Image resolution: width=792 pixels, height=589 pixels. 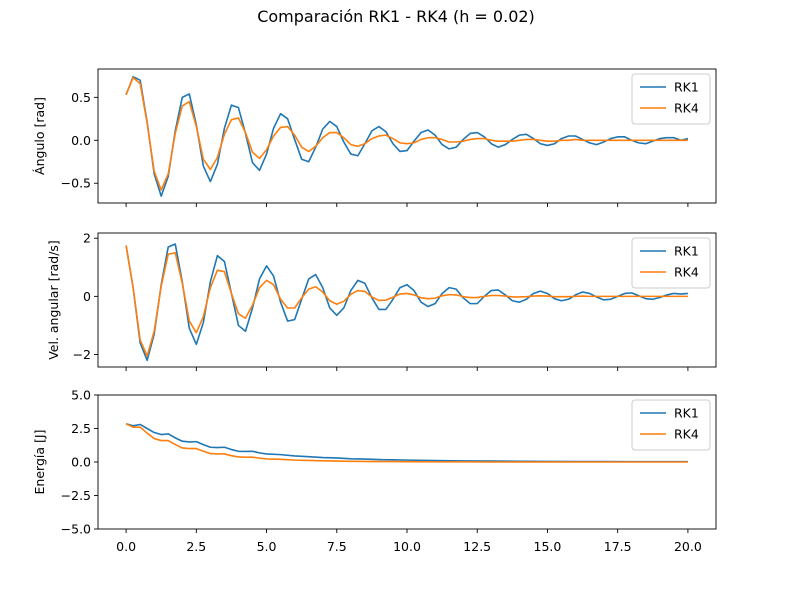 I want to click on x-tick-label: 7.5, so click(x=337, y=546).